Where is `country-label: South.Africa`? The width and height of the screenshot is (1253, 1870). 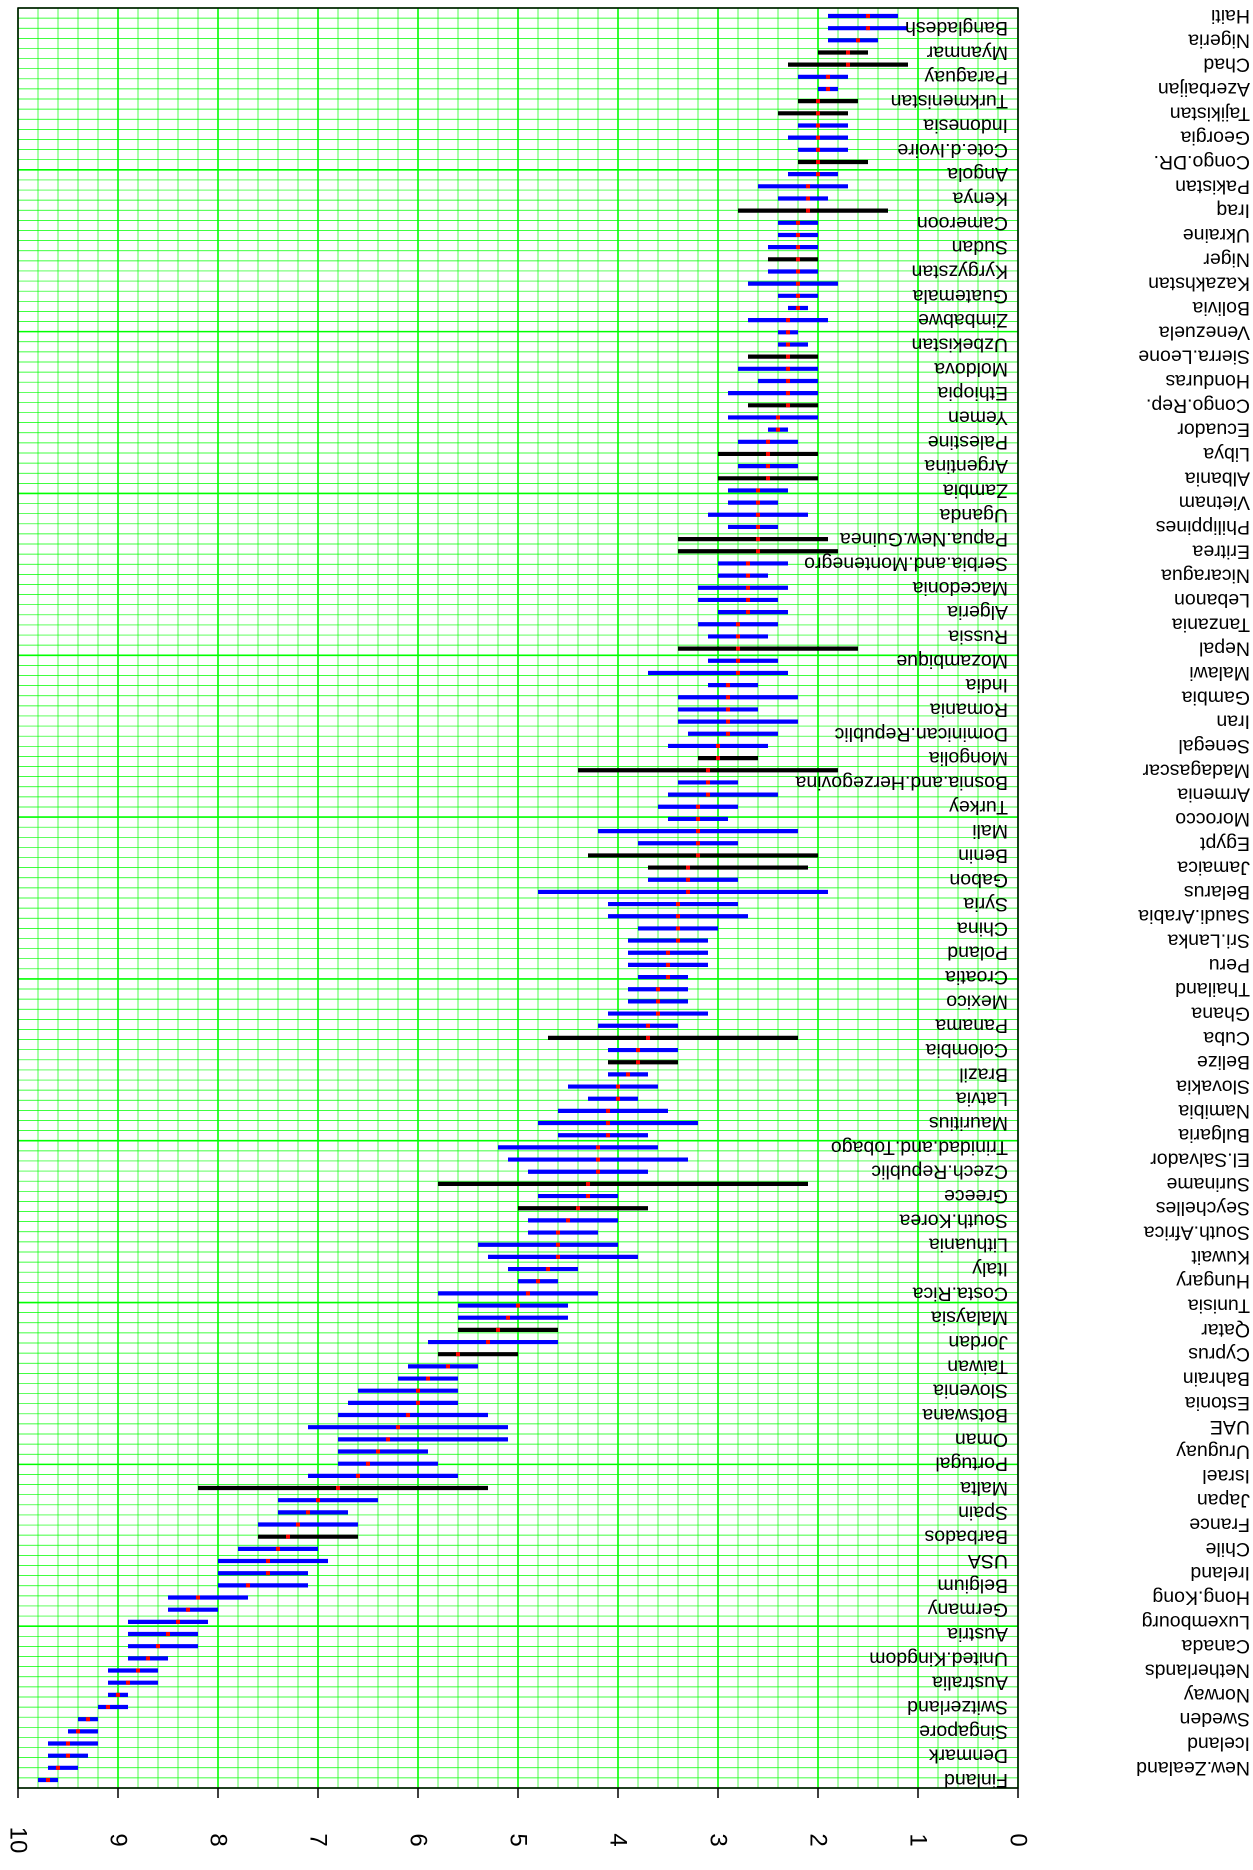
country-label: South.Africa is located at coordinates (1197, 1233).